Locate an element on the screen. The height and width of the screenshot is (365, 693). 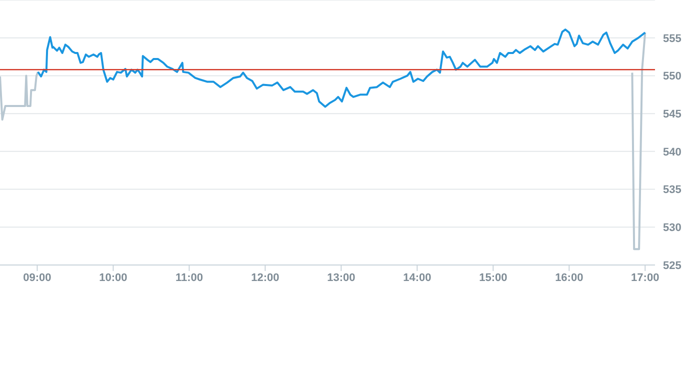
y-tick-label: 545 is located at coordinates (672, 114).